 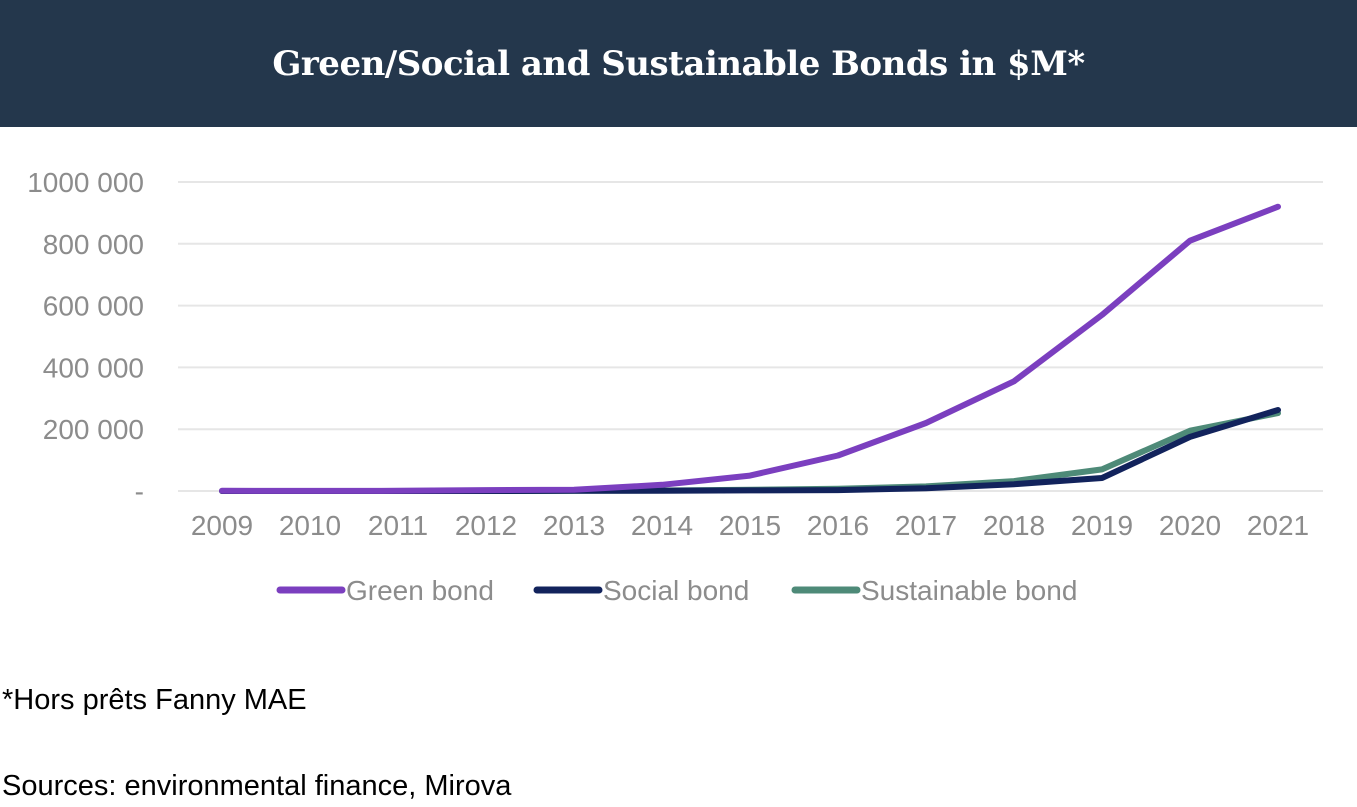 What do you see at coordinates (154, 700) in the screenshot?
I see `footnote: *Hors prêts Fanny MAE` at bounding box center [154, 700].